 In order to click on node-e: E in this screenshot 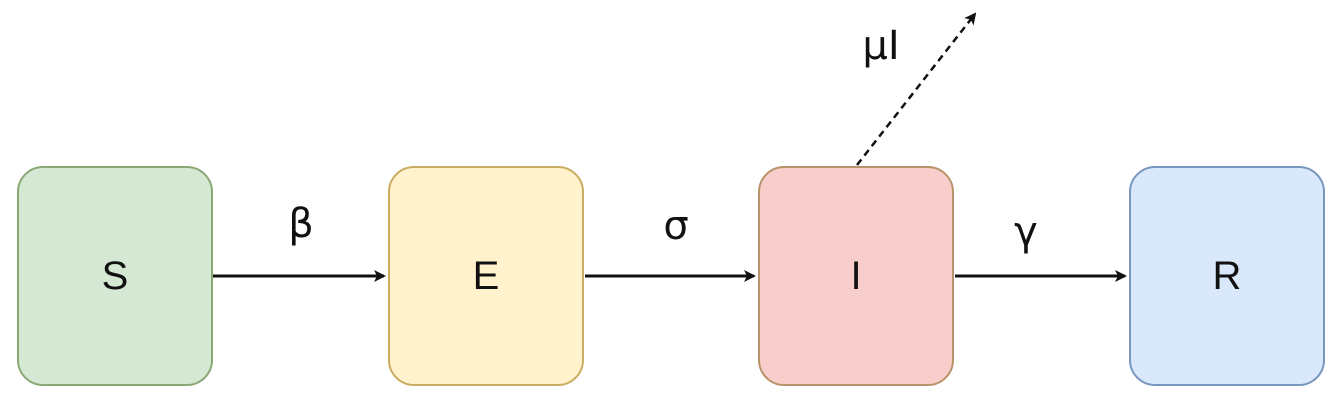, I will do `click(486, 276)`.